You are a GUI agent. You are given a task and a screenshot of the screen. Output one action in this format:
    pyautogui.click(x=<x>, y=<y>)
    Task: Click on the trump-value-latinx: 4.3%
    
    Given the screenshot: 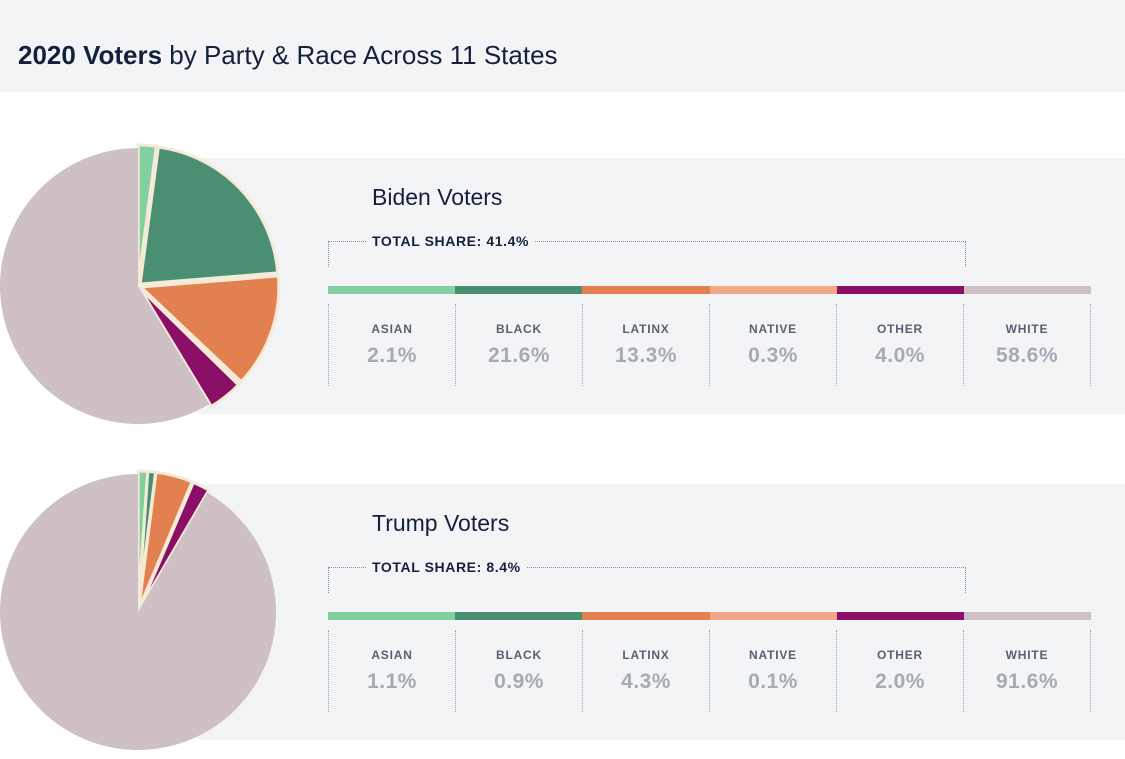 What is the action you would take?
    pyautogui.click(x=646, y=681)
    